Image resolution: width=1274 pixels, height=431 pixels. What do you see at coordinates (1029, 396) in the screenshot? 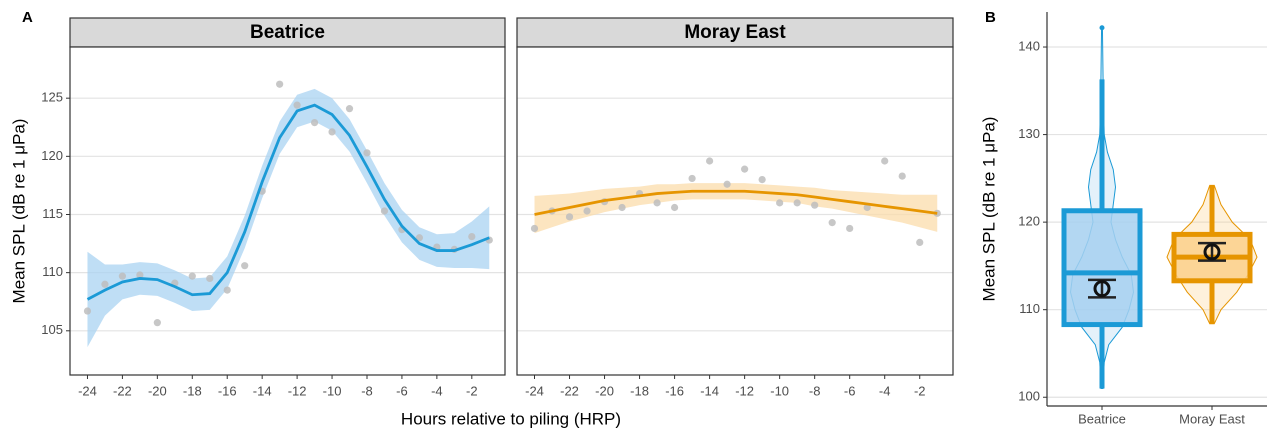
I see `y-tick-label: 100` at bounding box center [1029, 396].